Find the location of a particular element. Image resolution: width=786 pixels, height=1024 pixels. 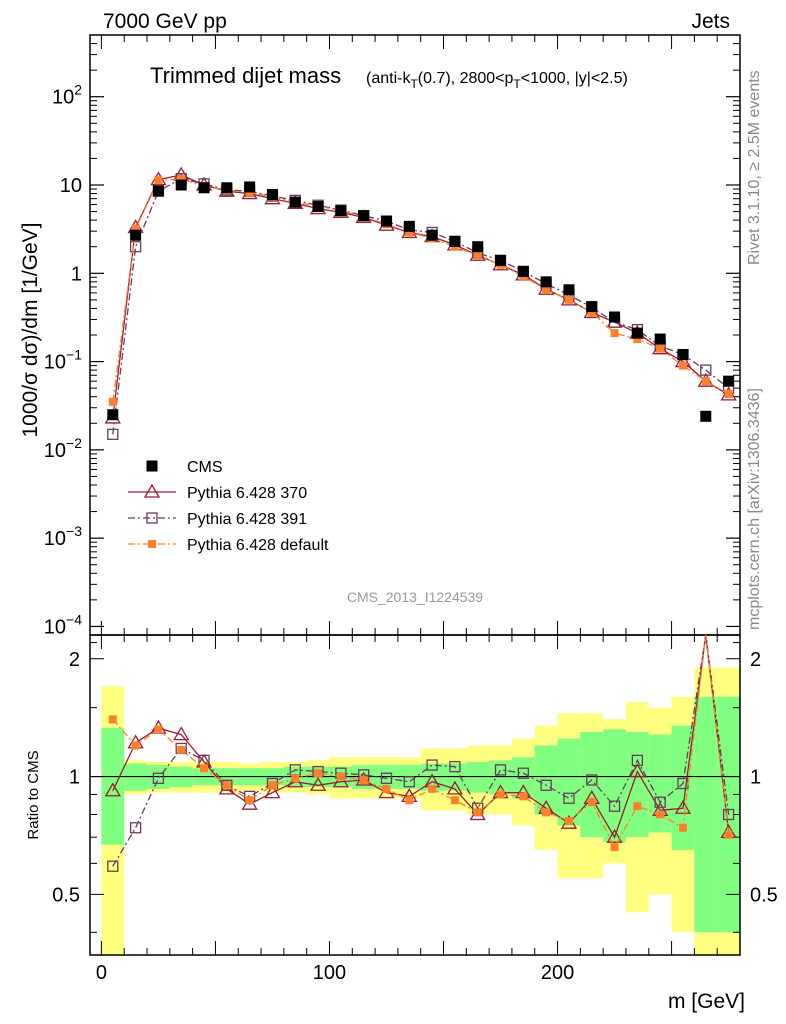

ratio-tick-label: 0.5 is located at coordinates (764, 895).